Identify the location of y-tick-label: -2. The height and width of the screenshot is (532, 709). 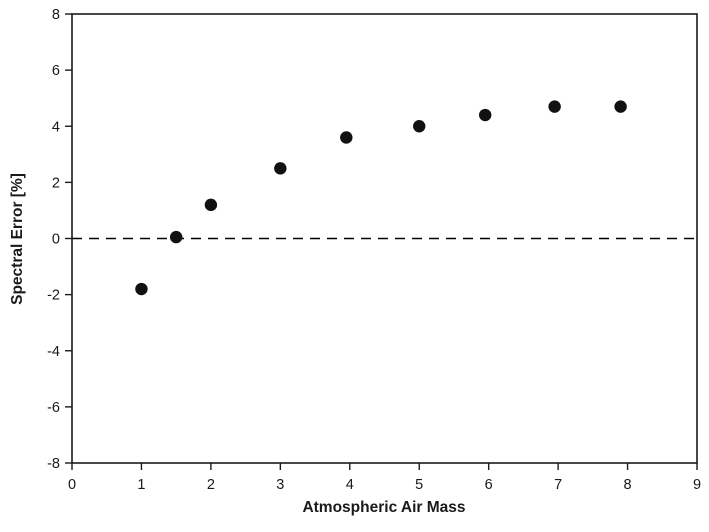
(53, 296).